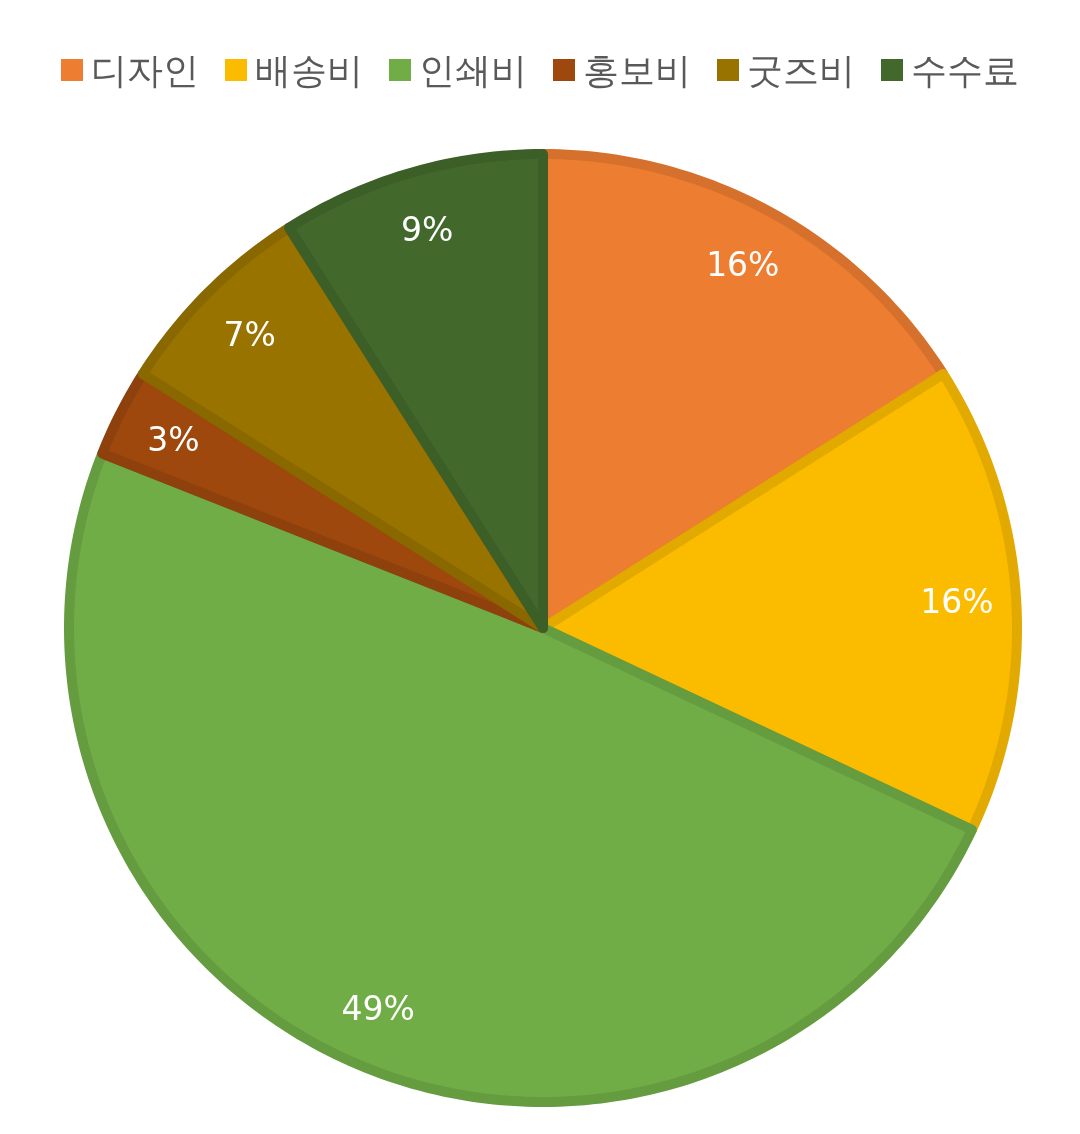  Describe the element at coordinates (965, 70) in the screenshot. I see `legend-label: 수수료` at that location.